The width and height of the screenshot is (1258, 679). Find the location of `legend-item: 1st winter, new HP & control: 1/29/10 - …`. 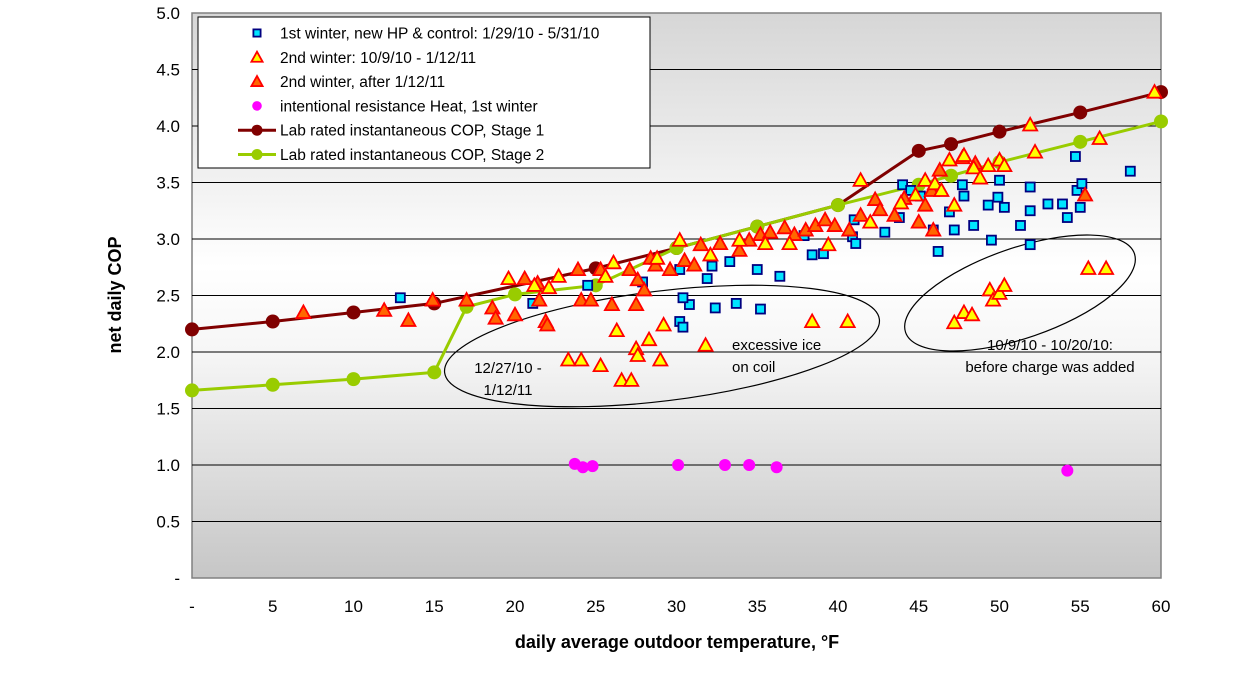

legend-item: 1st winter, new HP & control: 1/29/10 - … is located at coordinates (426, 34).